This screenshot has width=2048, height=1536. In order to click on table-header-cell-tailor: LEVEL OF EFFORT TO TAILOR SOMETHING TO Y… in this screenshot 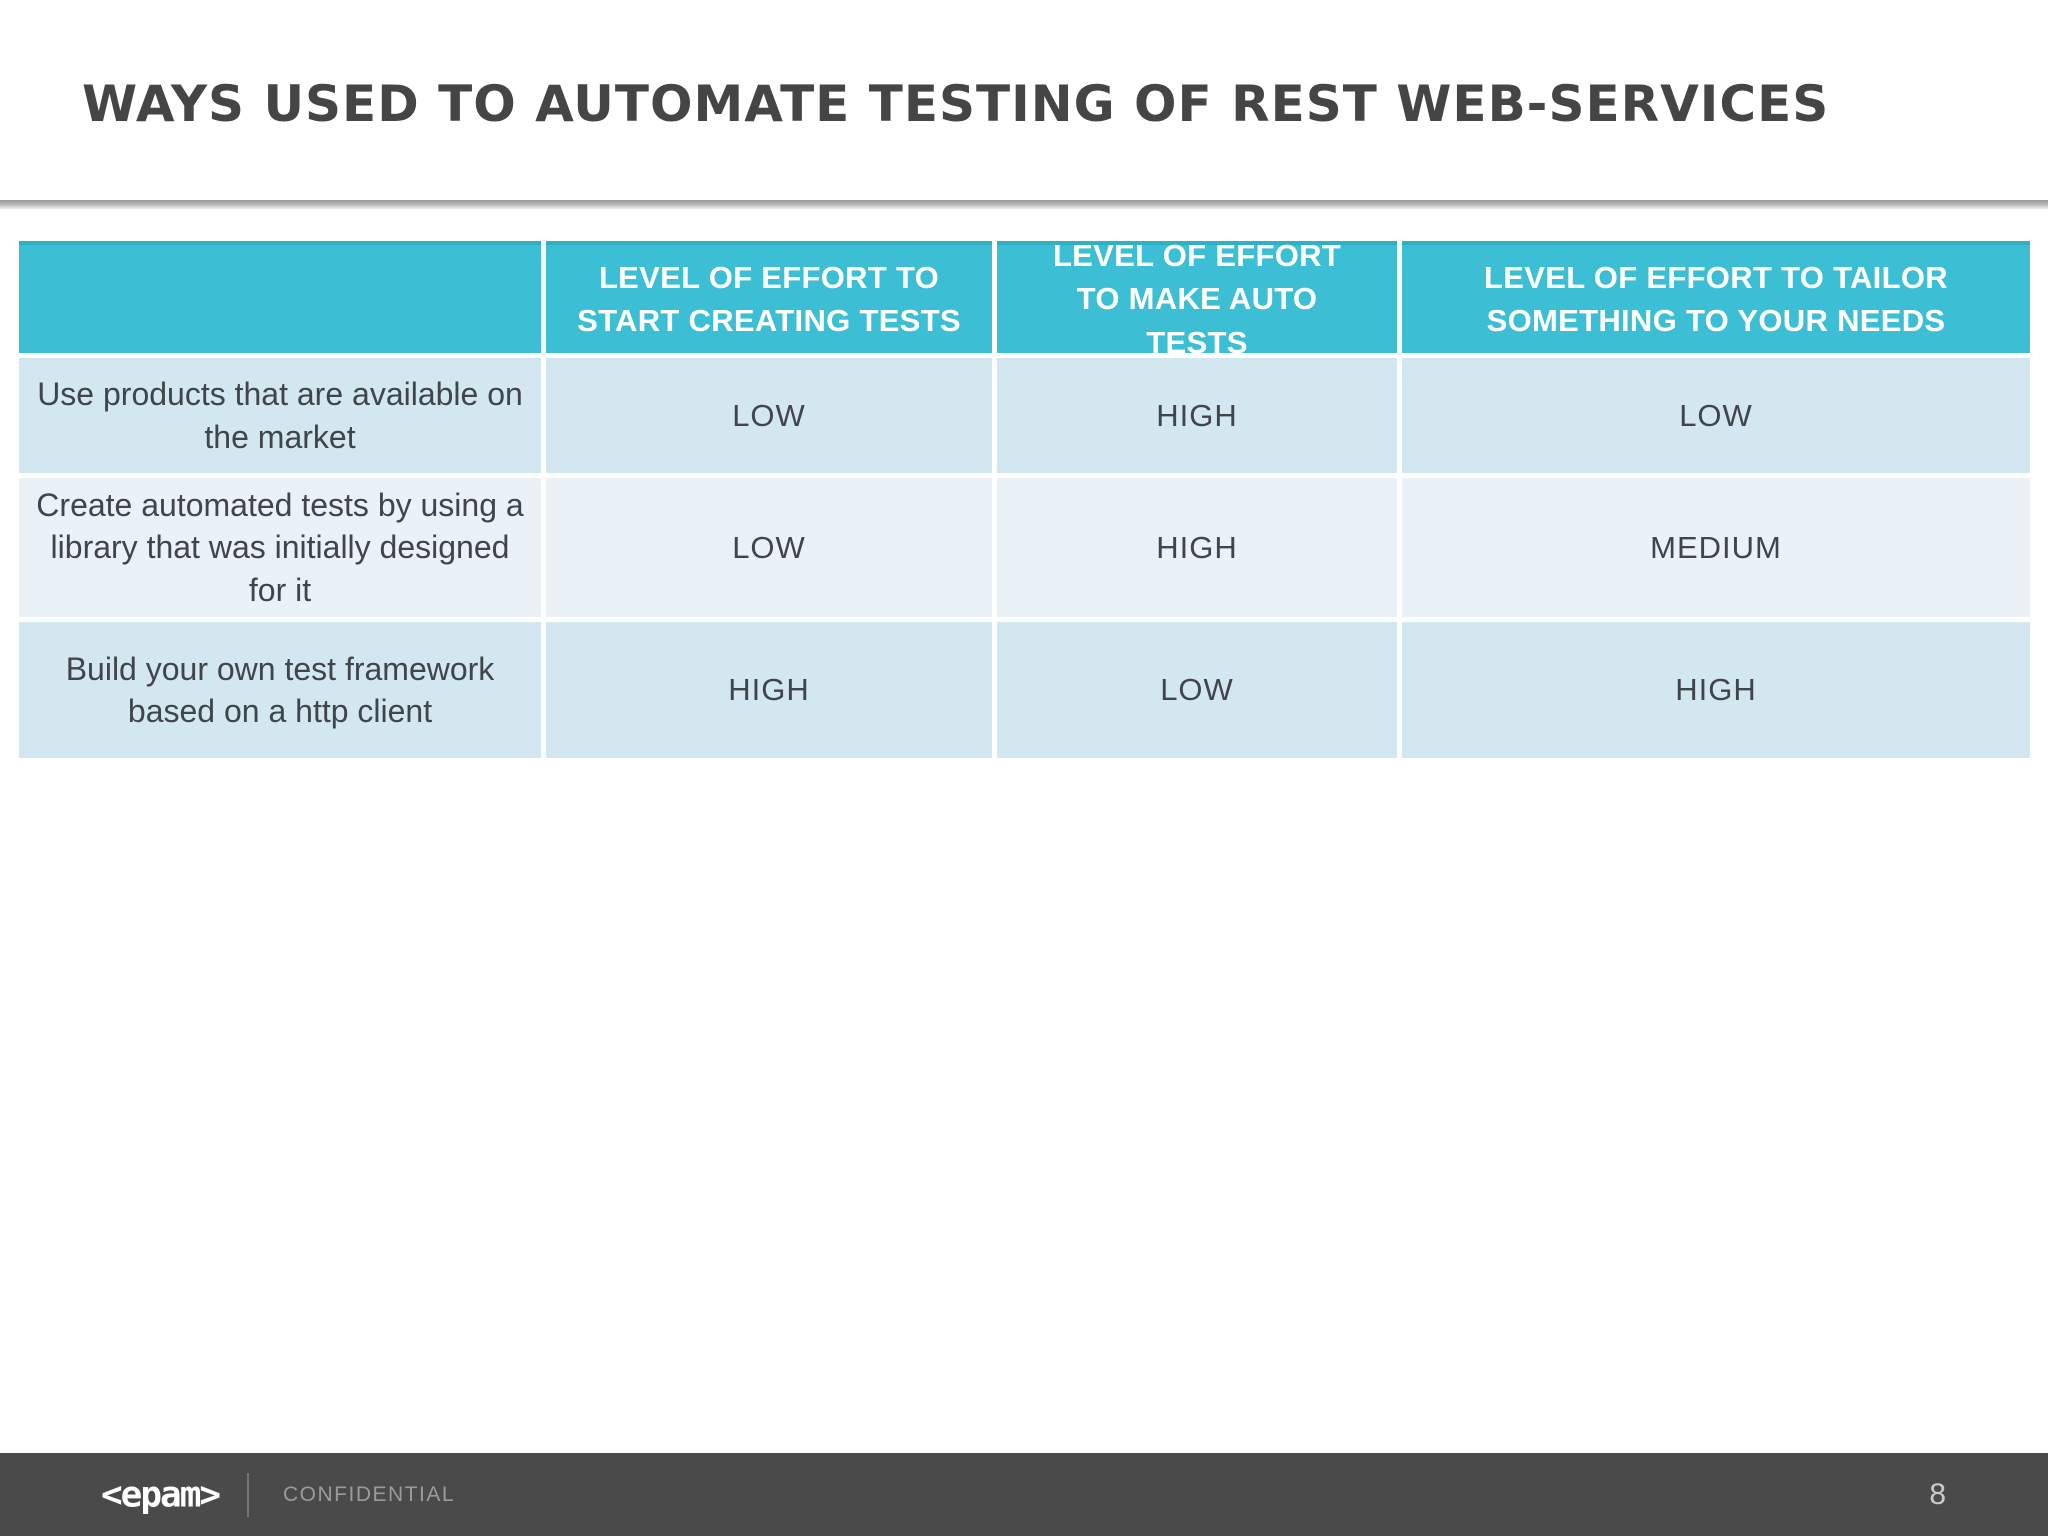, I will do `click(1716, 297)`.